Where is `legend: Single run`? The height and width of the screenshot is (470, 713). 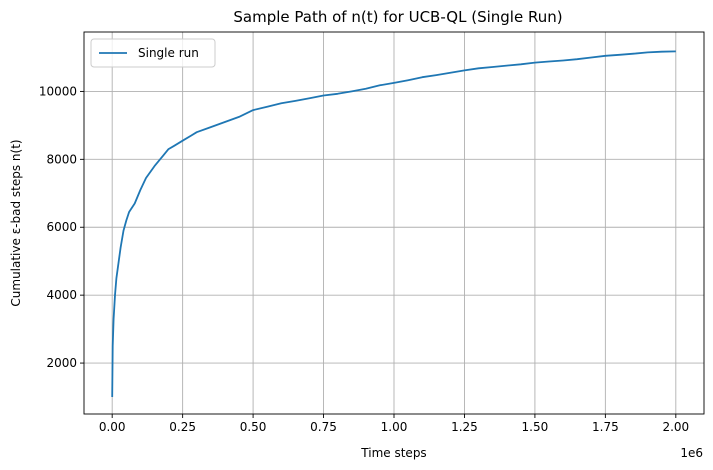
legend: Single run is located at coordinates (153, 53).